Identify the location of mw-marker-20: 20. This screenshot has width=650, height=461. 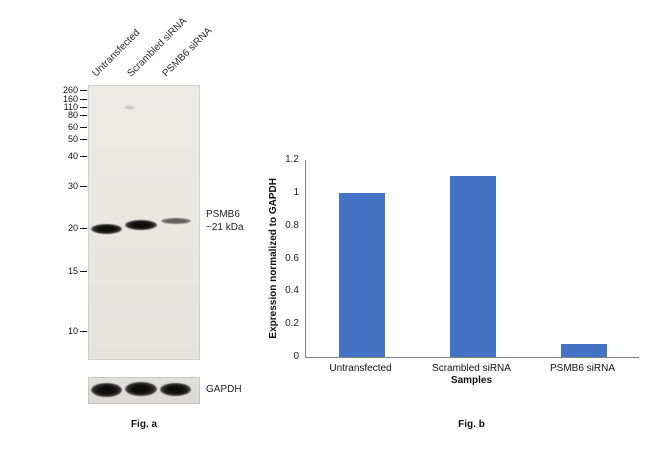
(72, 228).